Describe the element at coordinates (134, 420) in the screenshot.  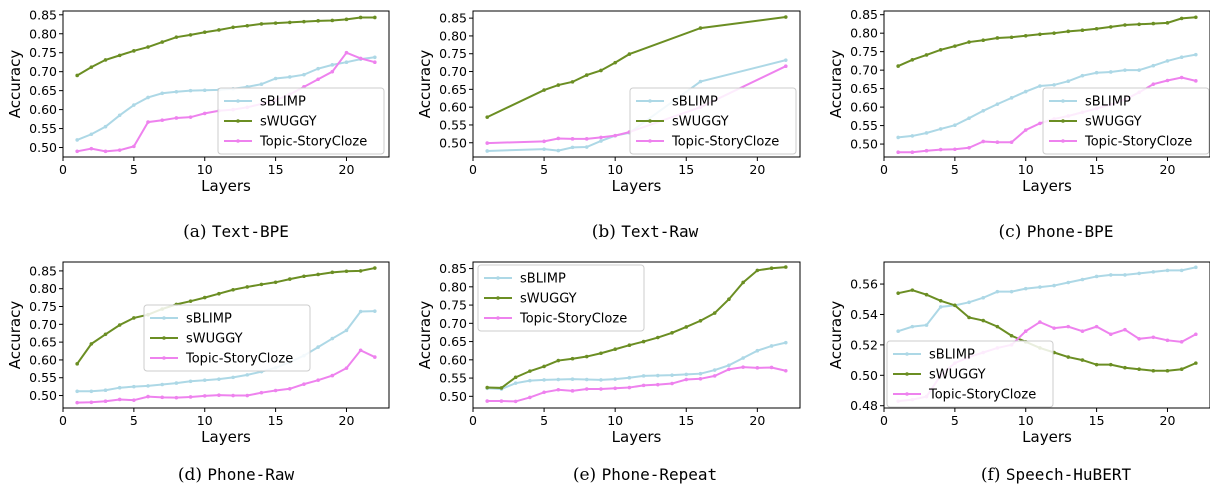
I see `x-tick-label: 5` at that location.